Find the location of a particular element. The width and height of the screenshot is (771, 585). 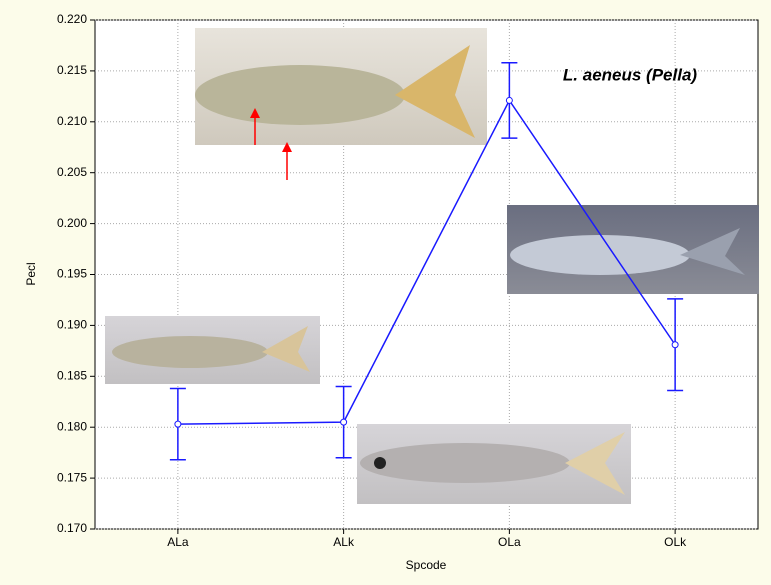

y-tick-label: 0.170 is located at coordinates (72, 528).